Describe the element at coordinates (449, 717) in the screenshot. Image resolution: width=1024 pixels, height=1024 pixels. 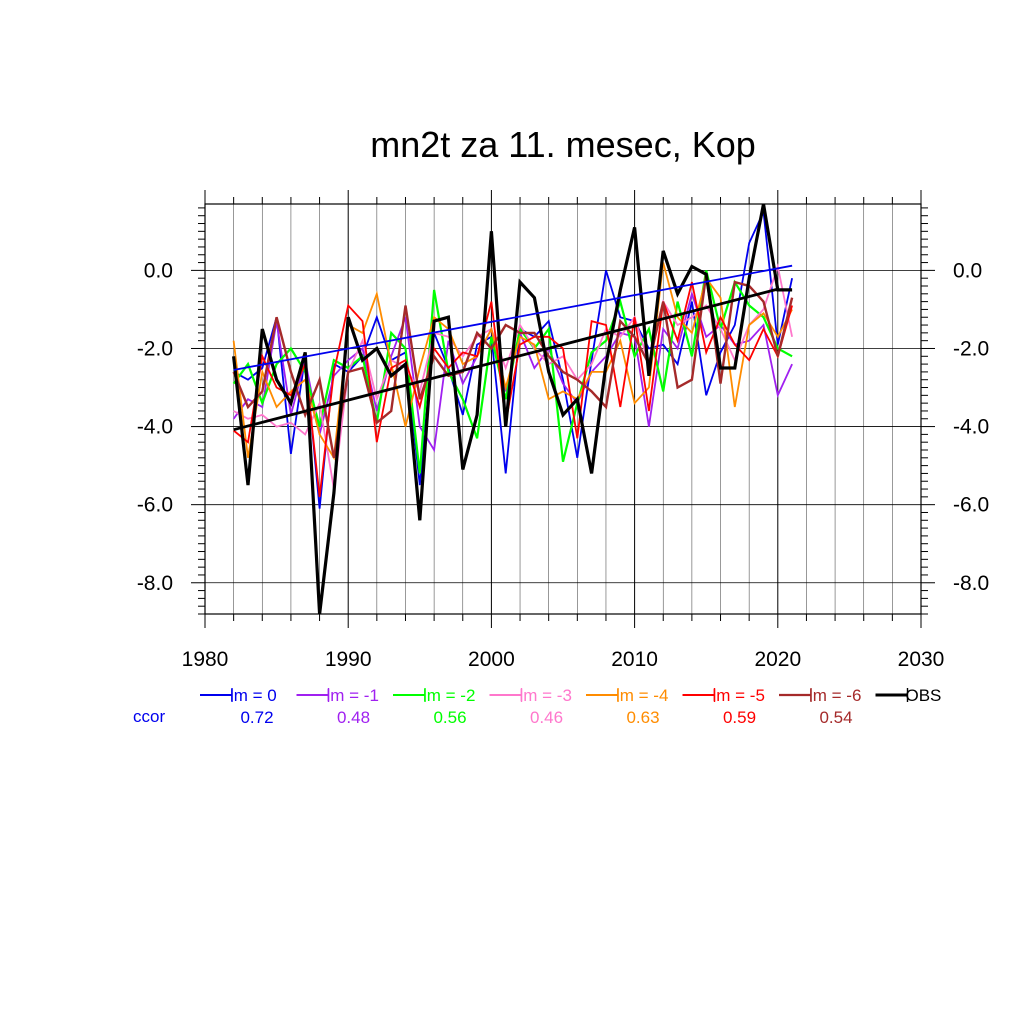
I see `ccor-value: 0.56` at that location.